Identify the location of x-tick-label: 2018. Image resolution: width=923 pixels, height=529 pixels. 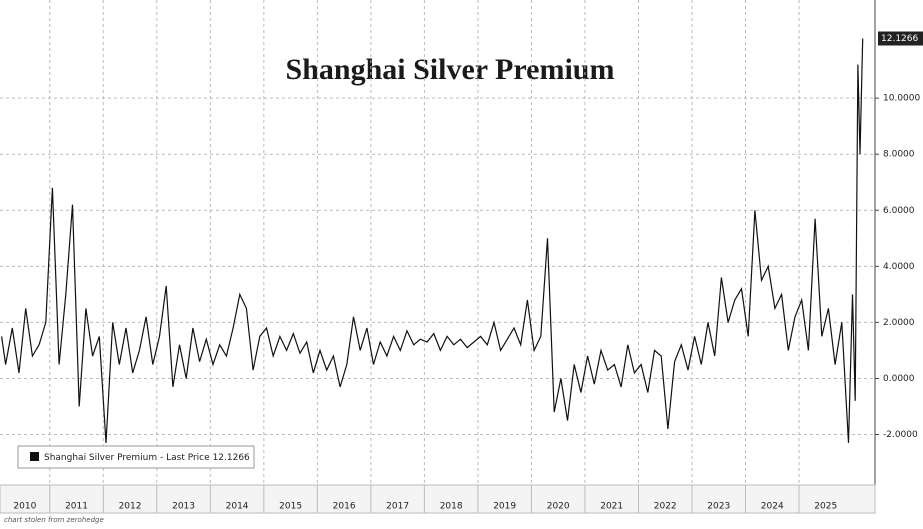
(451, 507).